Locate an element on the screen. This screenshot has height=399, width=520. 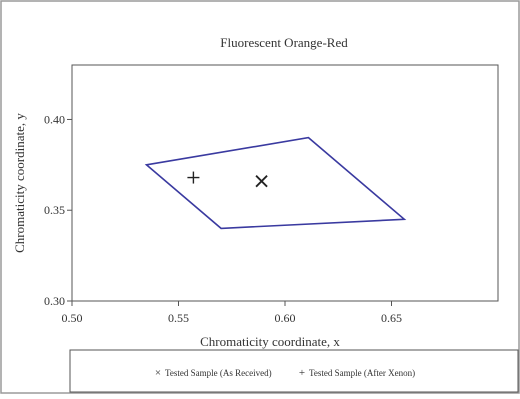
legend-label-after-xenon: Tested Sample (After Xenon) is located at coordinates (362, 373).